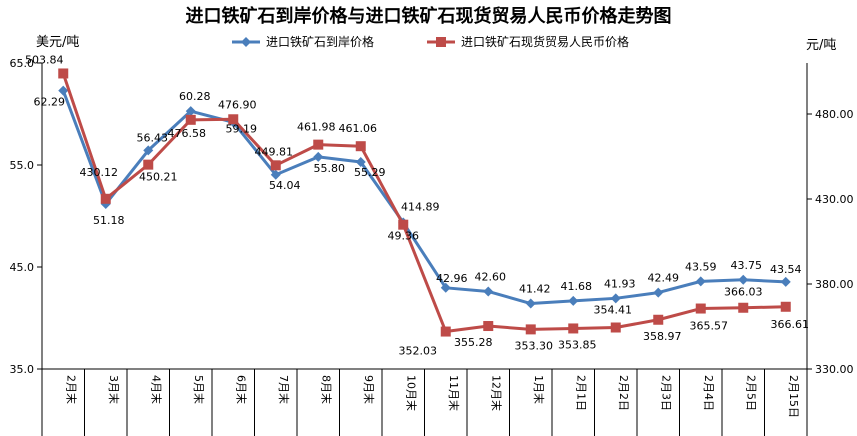 Image resolution: width=857 pixels, height=436 pixels. I want to click on data-label: 59.19, so click(242, 128).